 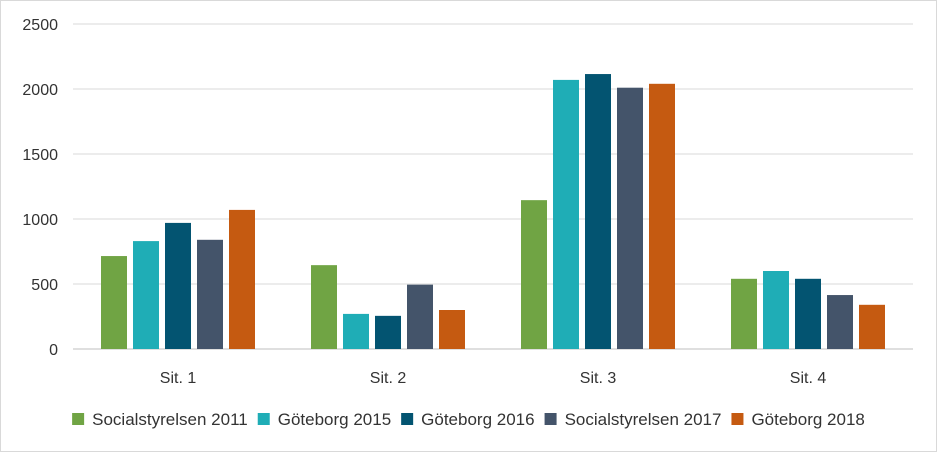 I want to click on legend-item: Göteborg 2018, so click(x=798, y=419).